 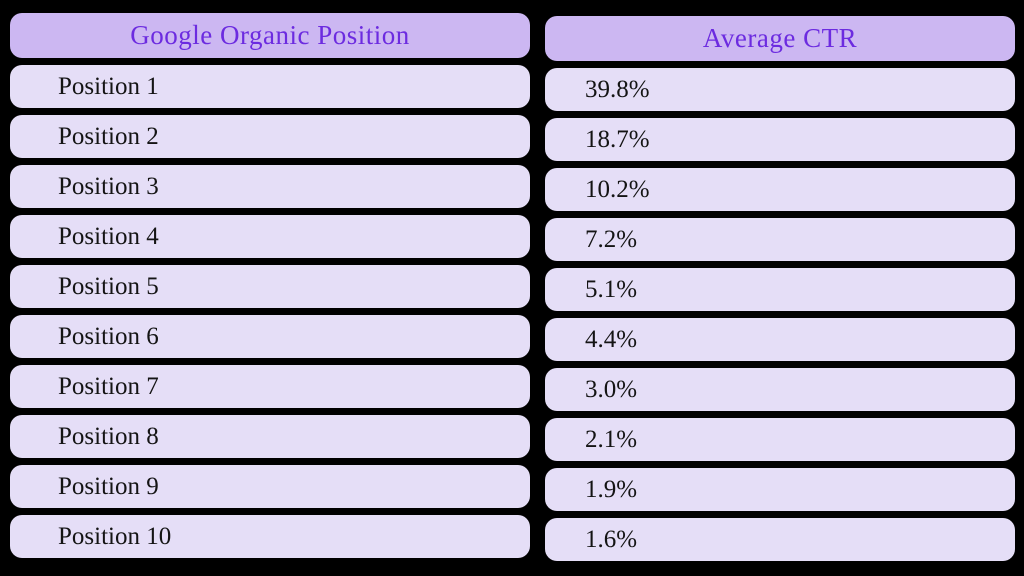 I want to click on ctr-cell: 1.9%, so click(x=780, y=489).